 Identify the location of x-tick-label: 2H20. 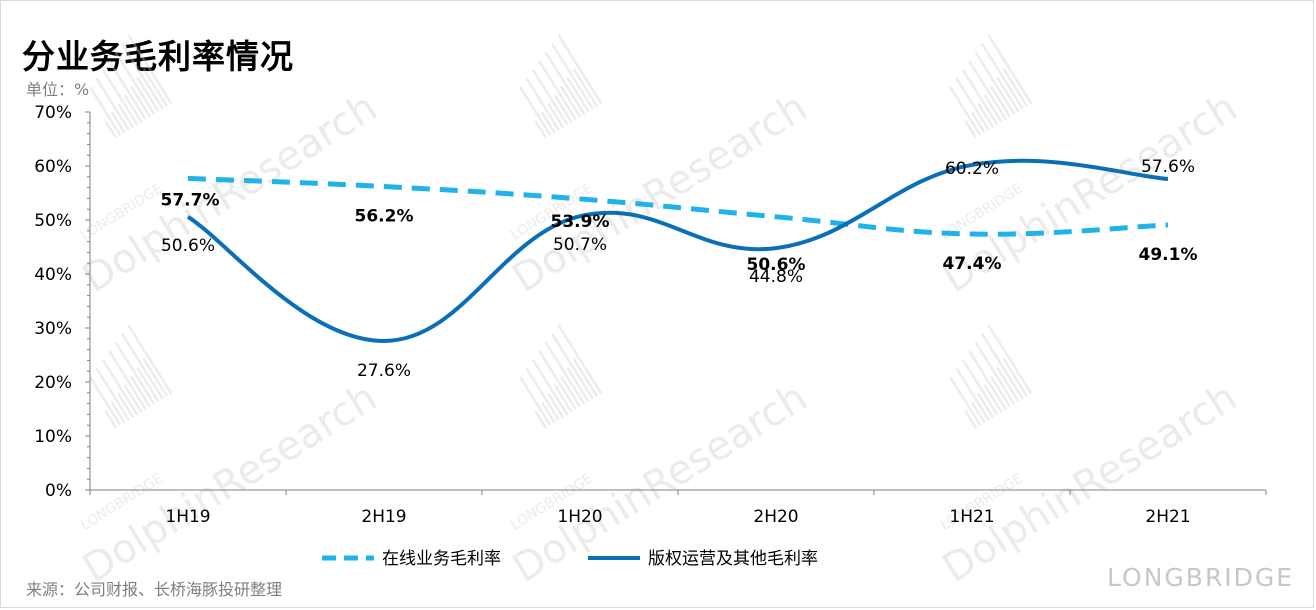
(775, 517).